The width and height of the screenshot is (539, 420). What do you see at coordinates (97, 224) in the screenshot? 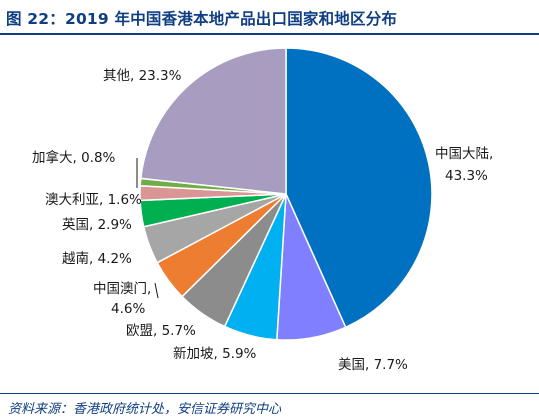
I see `slice-label: 英国, 2.9%` at bounding box center [97, 224].